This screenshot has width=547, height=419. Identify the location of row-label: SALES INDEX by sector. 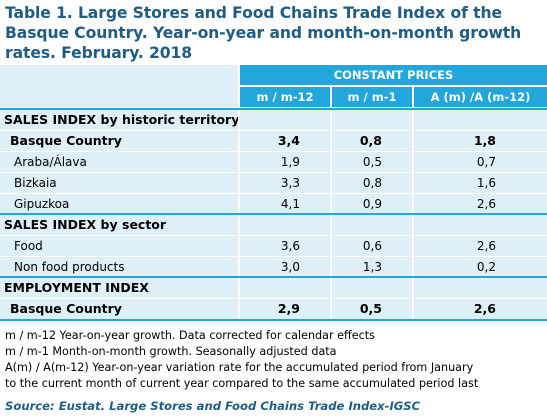
(85, 224).